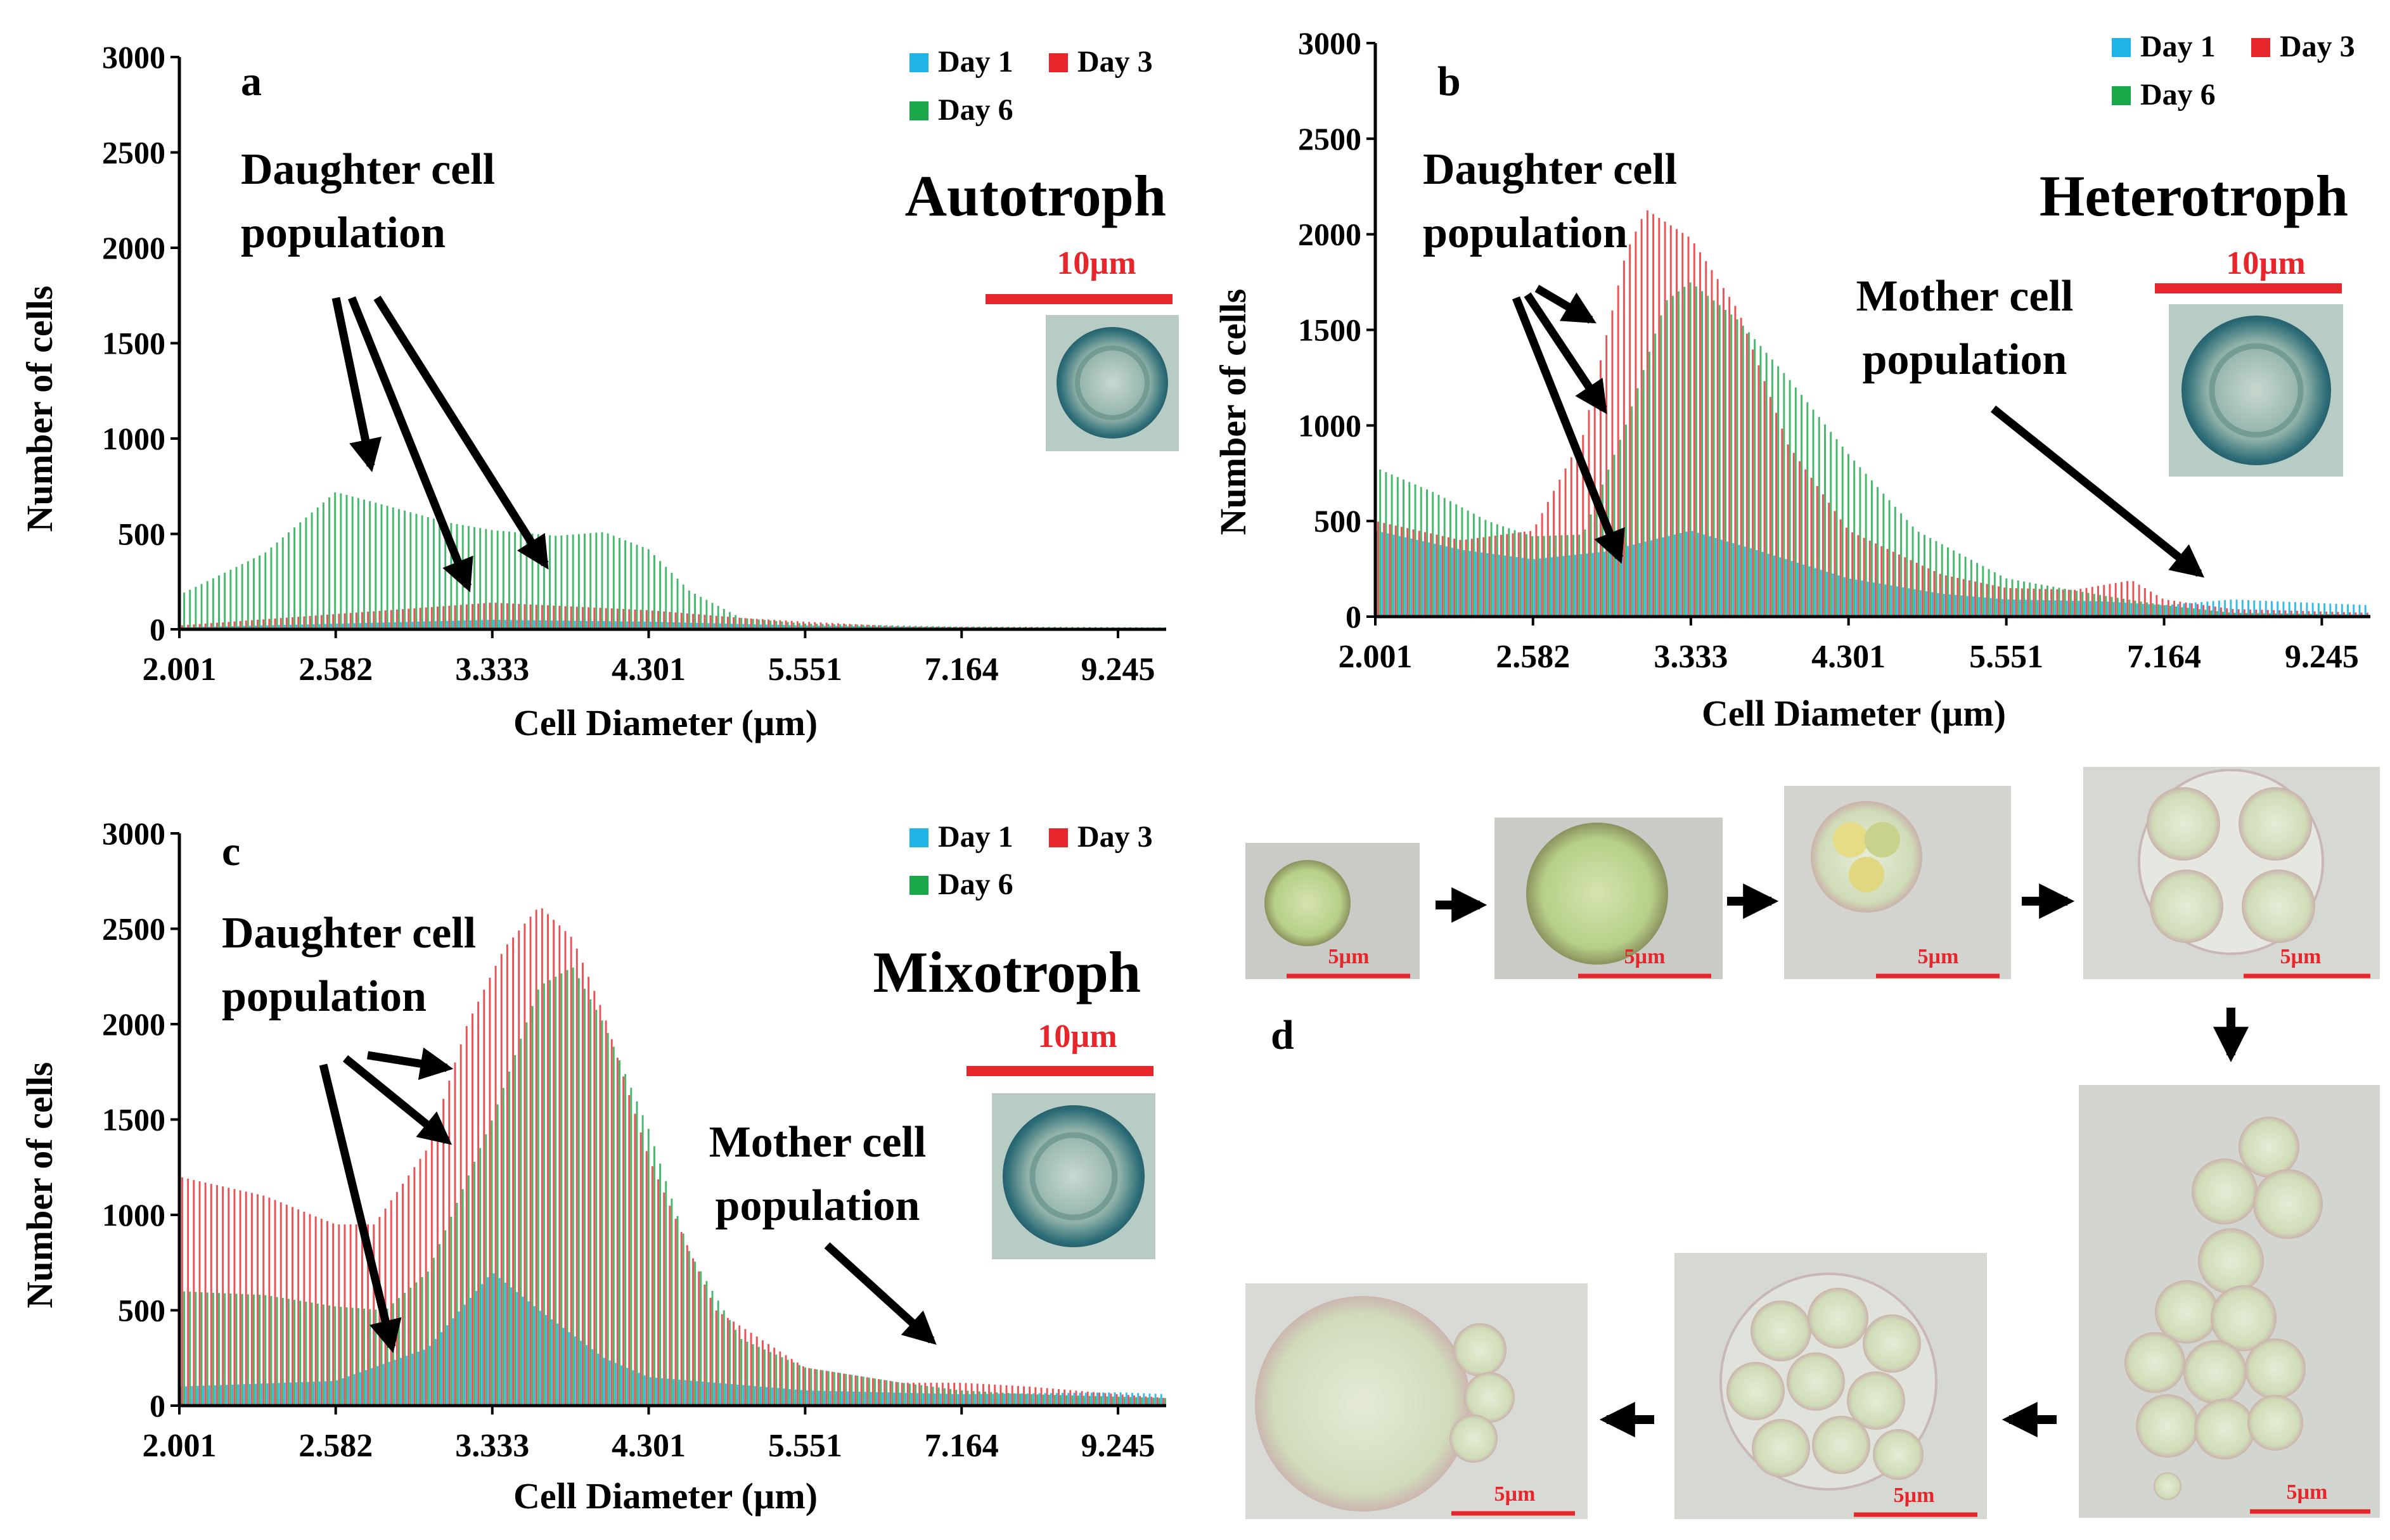 Image resolution: width=2390 pixels, height=1540 pixels. I want to click on x-tick-label: 9.245, so click(1118, 670).